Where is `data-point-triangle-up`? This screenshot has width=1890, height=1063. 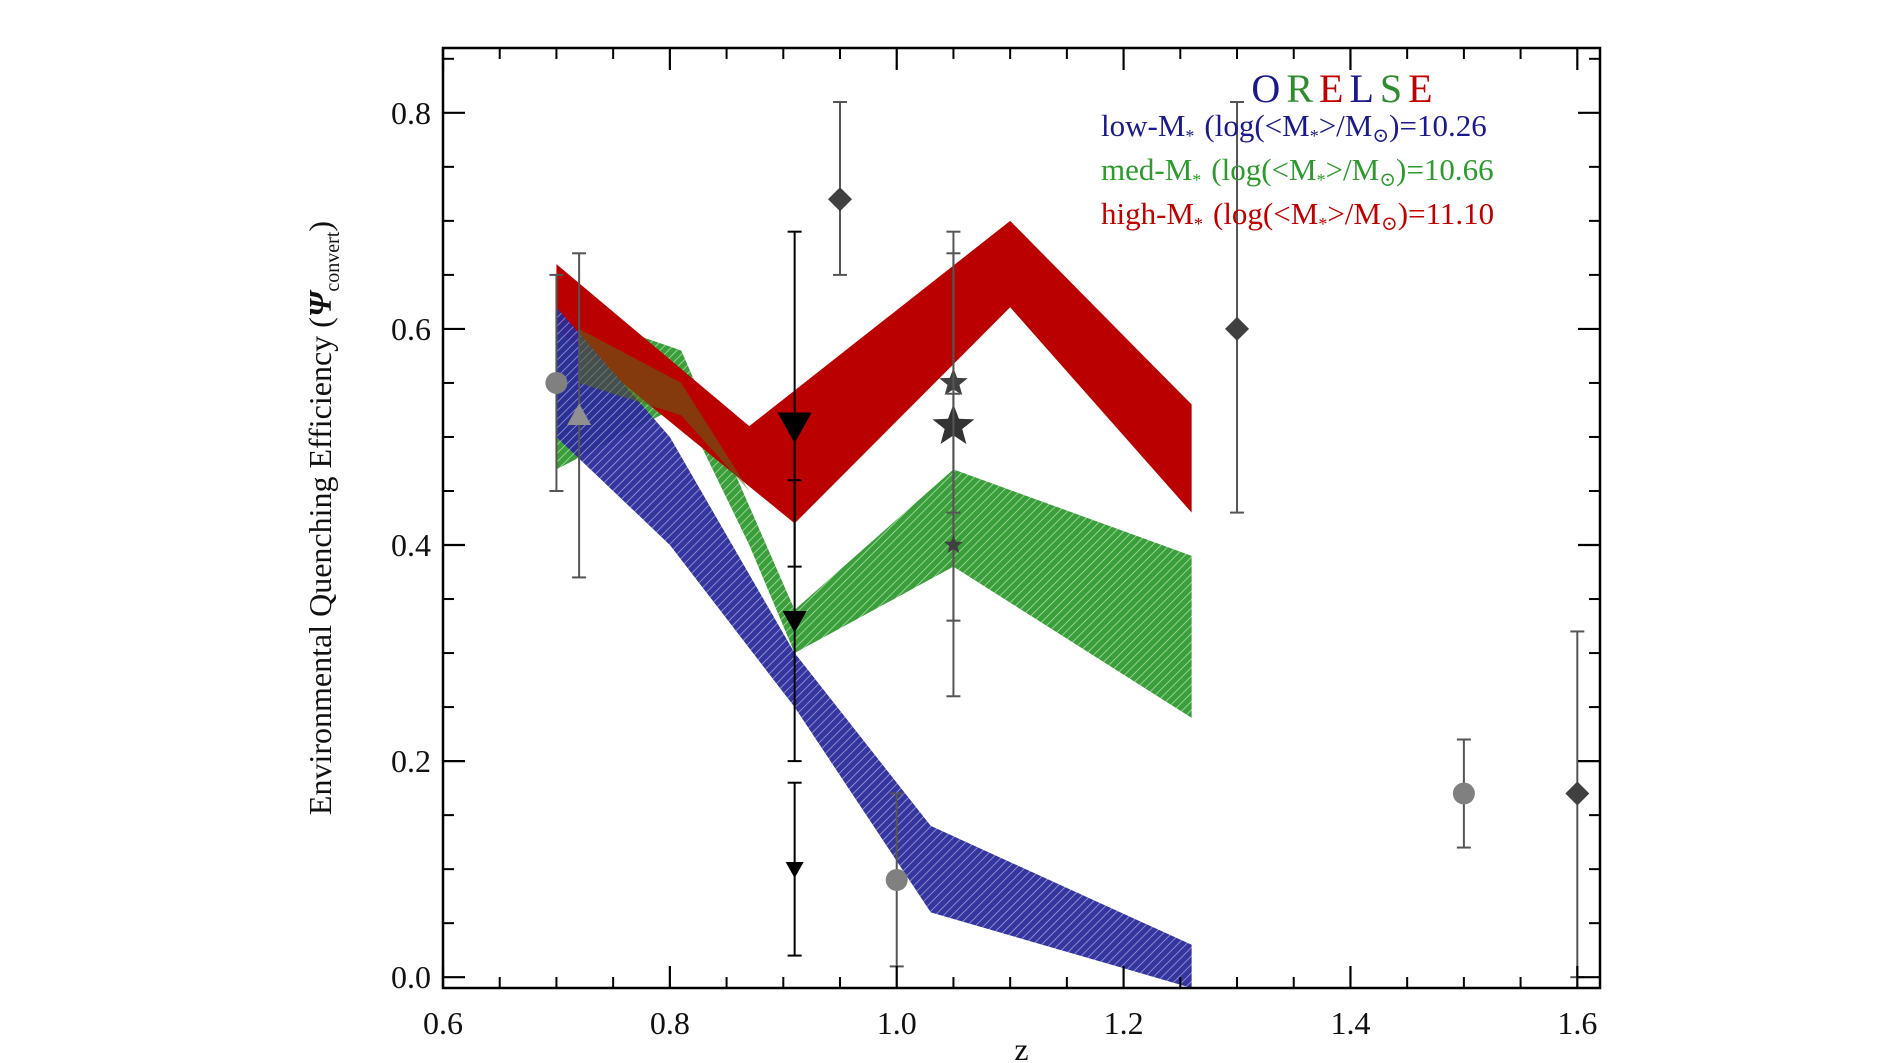
data-point-triangle-up is located at coordinates (579, 415).